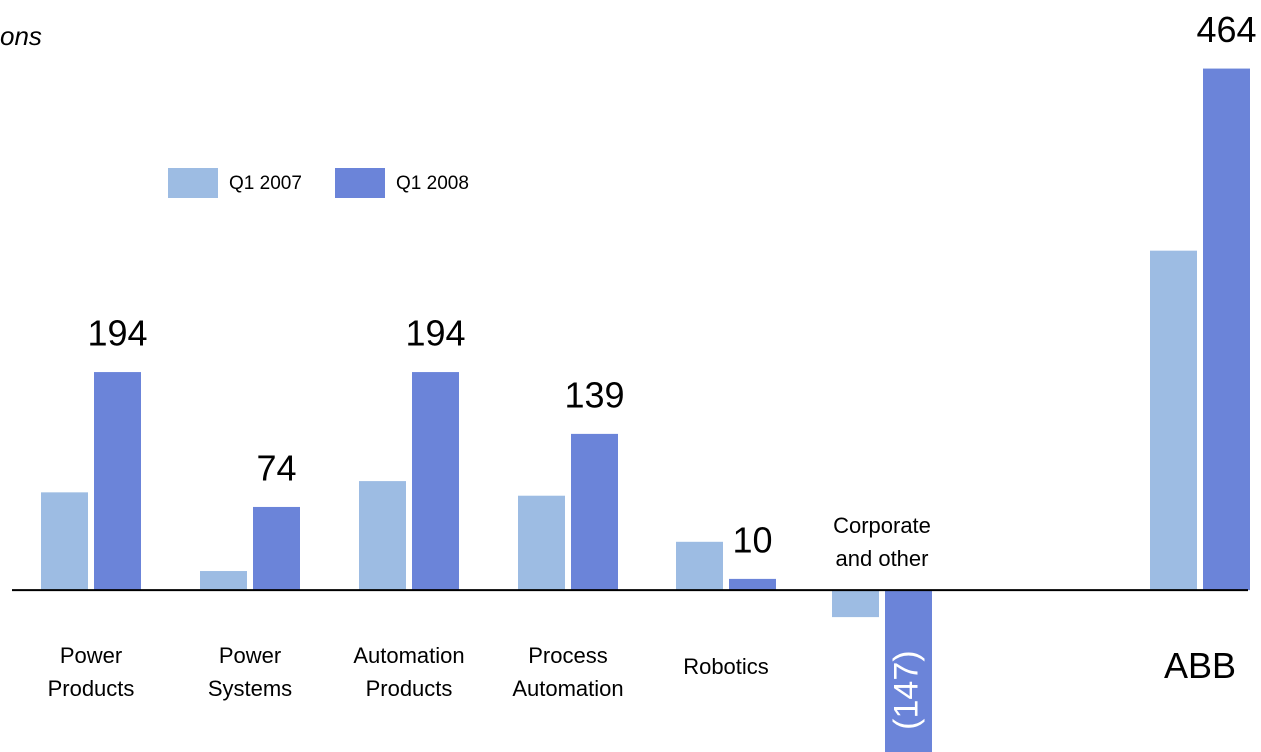 The height and width of the screenshot is (752, 1261). What do you see at coordinates (726, 666) in the screenshot?
I see `x-tick-label: Robotics` at bounding box center [726, 666].